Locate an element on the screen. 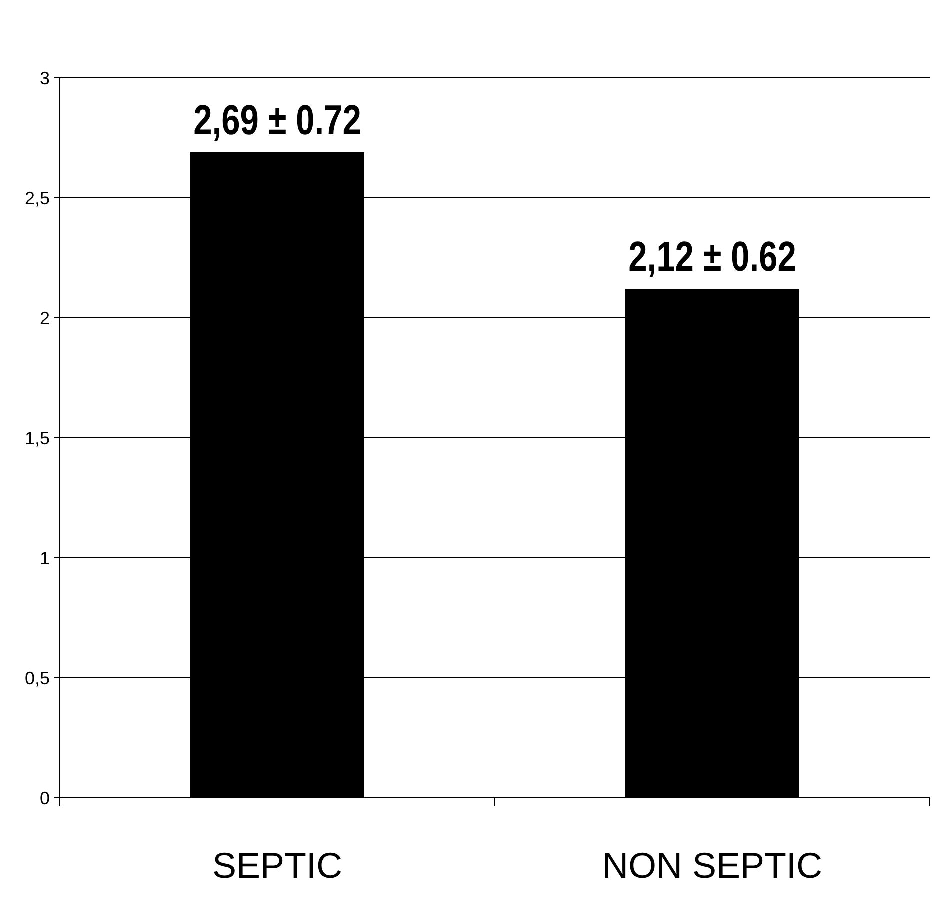  y-tick-label: 3 is located at coordinates (45, 78).